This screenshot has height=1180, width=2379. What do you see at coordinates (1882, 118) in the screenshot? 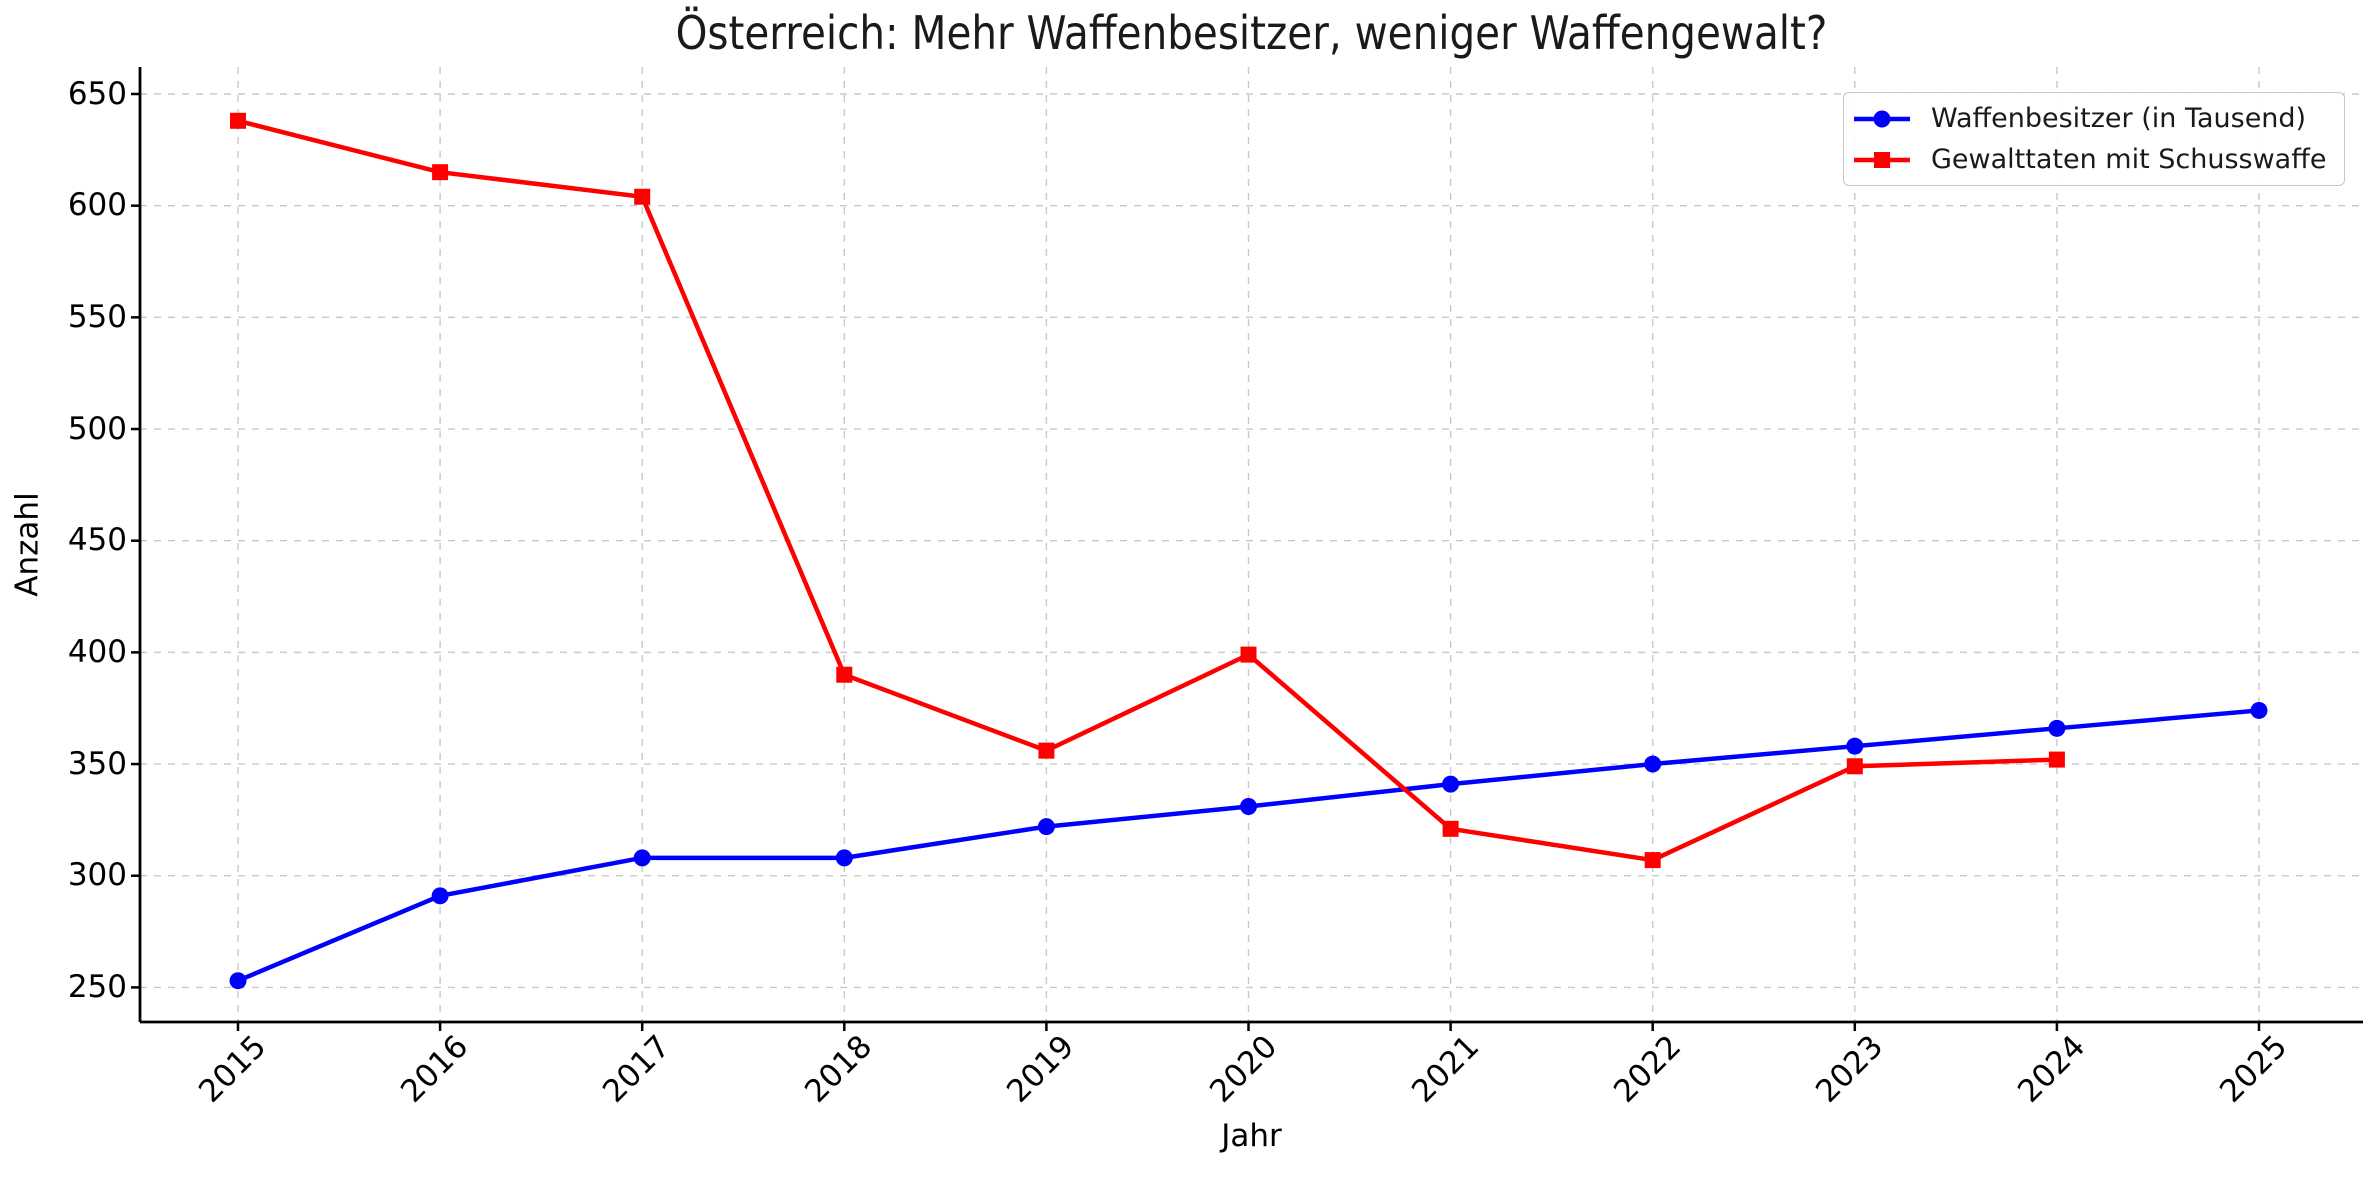
I see `legend-line-circle-marker-icon` at bounding box center [1882, 118].